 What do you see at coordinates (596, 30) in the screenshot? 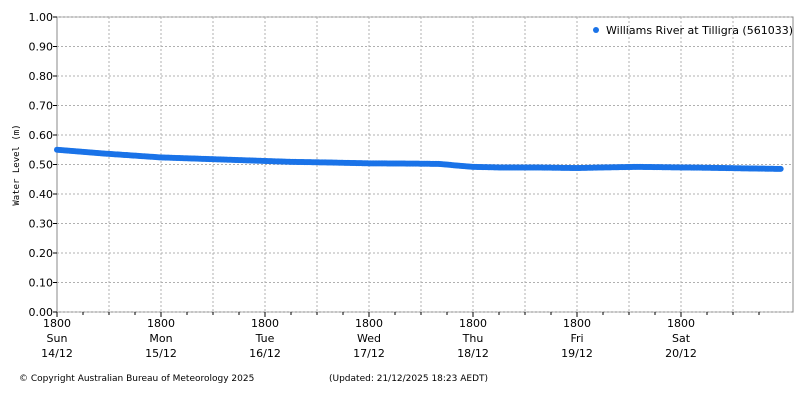
I see `legend-marker` at bounding box center [596, 30].